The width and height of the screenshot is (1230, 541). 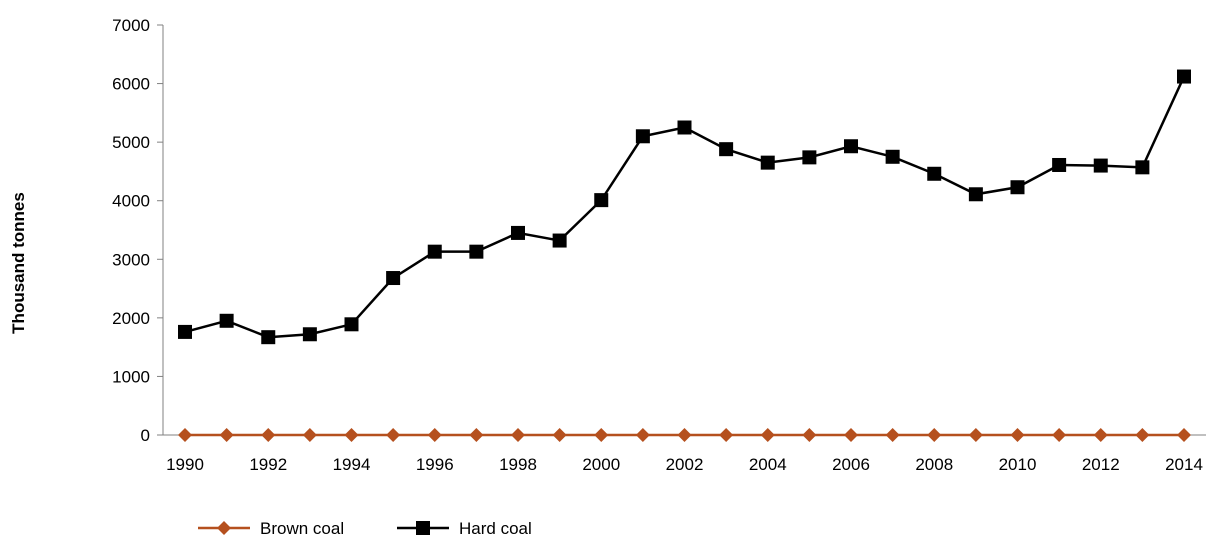 What do you see at coordinates (18, 263) in the screenshot?
I see `y-axis-title: Thousand tonnes` at bounding box center [18, 263].